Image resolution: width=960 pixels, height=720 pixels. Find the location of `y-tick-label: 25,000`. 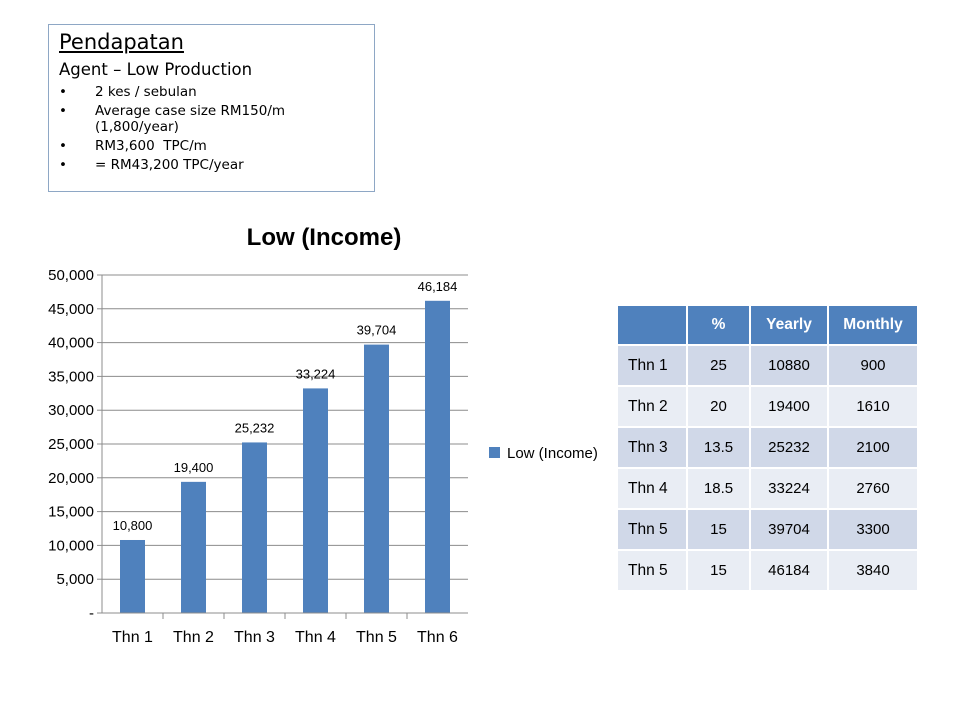

y-tick-label: 25,000 is located at coordinates (71, 444).